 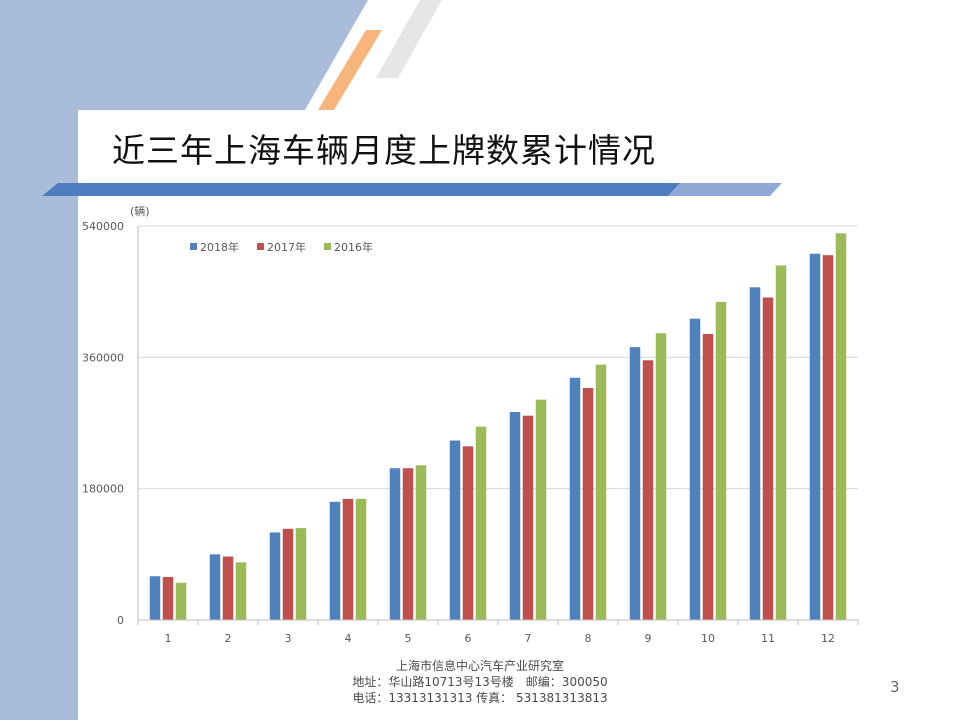 What do you see at coordinates (168, 598) in the screenshot?
I see `bar-2017年-1` at bounding box center [168, 598].